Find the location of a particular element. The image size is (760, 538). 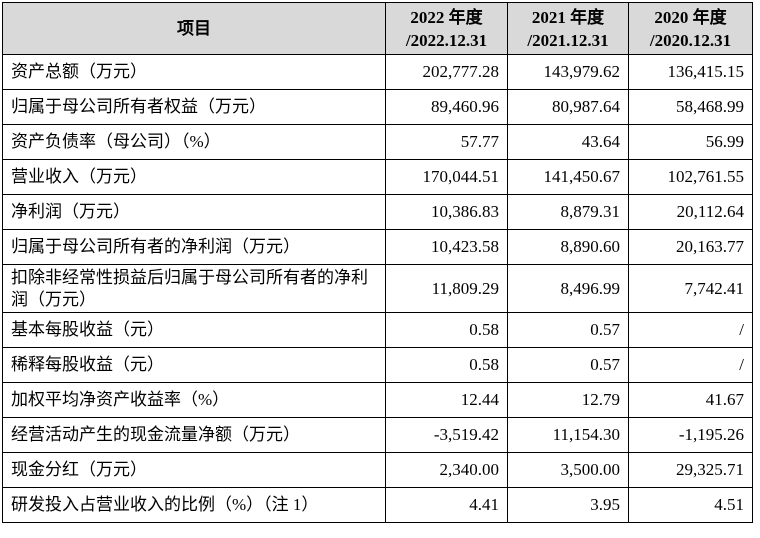

table-row: 资产总额（万元） 202,777.28 143,979.62 136,415.15 is located at coordinates (377, 72).